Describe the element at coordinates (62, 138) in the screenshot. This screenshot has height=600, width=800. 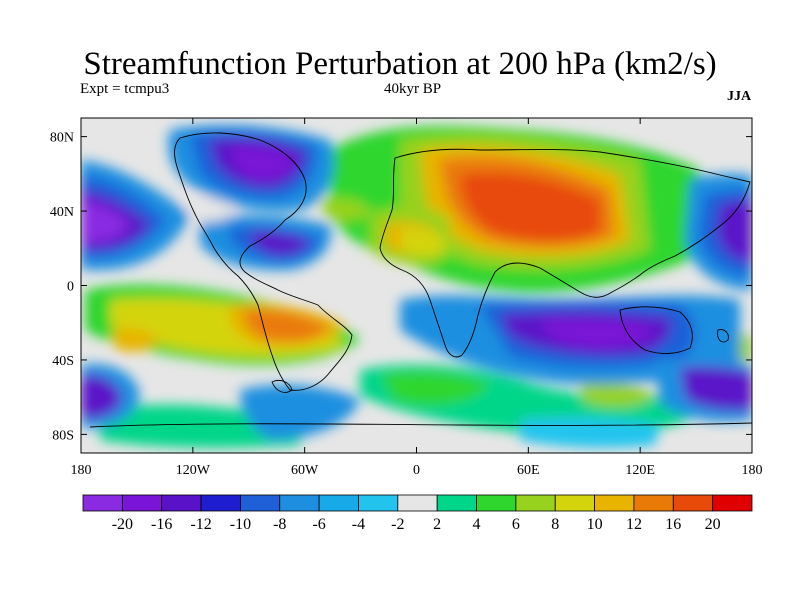
I see `y-tick-label: 80N` at that location.